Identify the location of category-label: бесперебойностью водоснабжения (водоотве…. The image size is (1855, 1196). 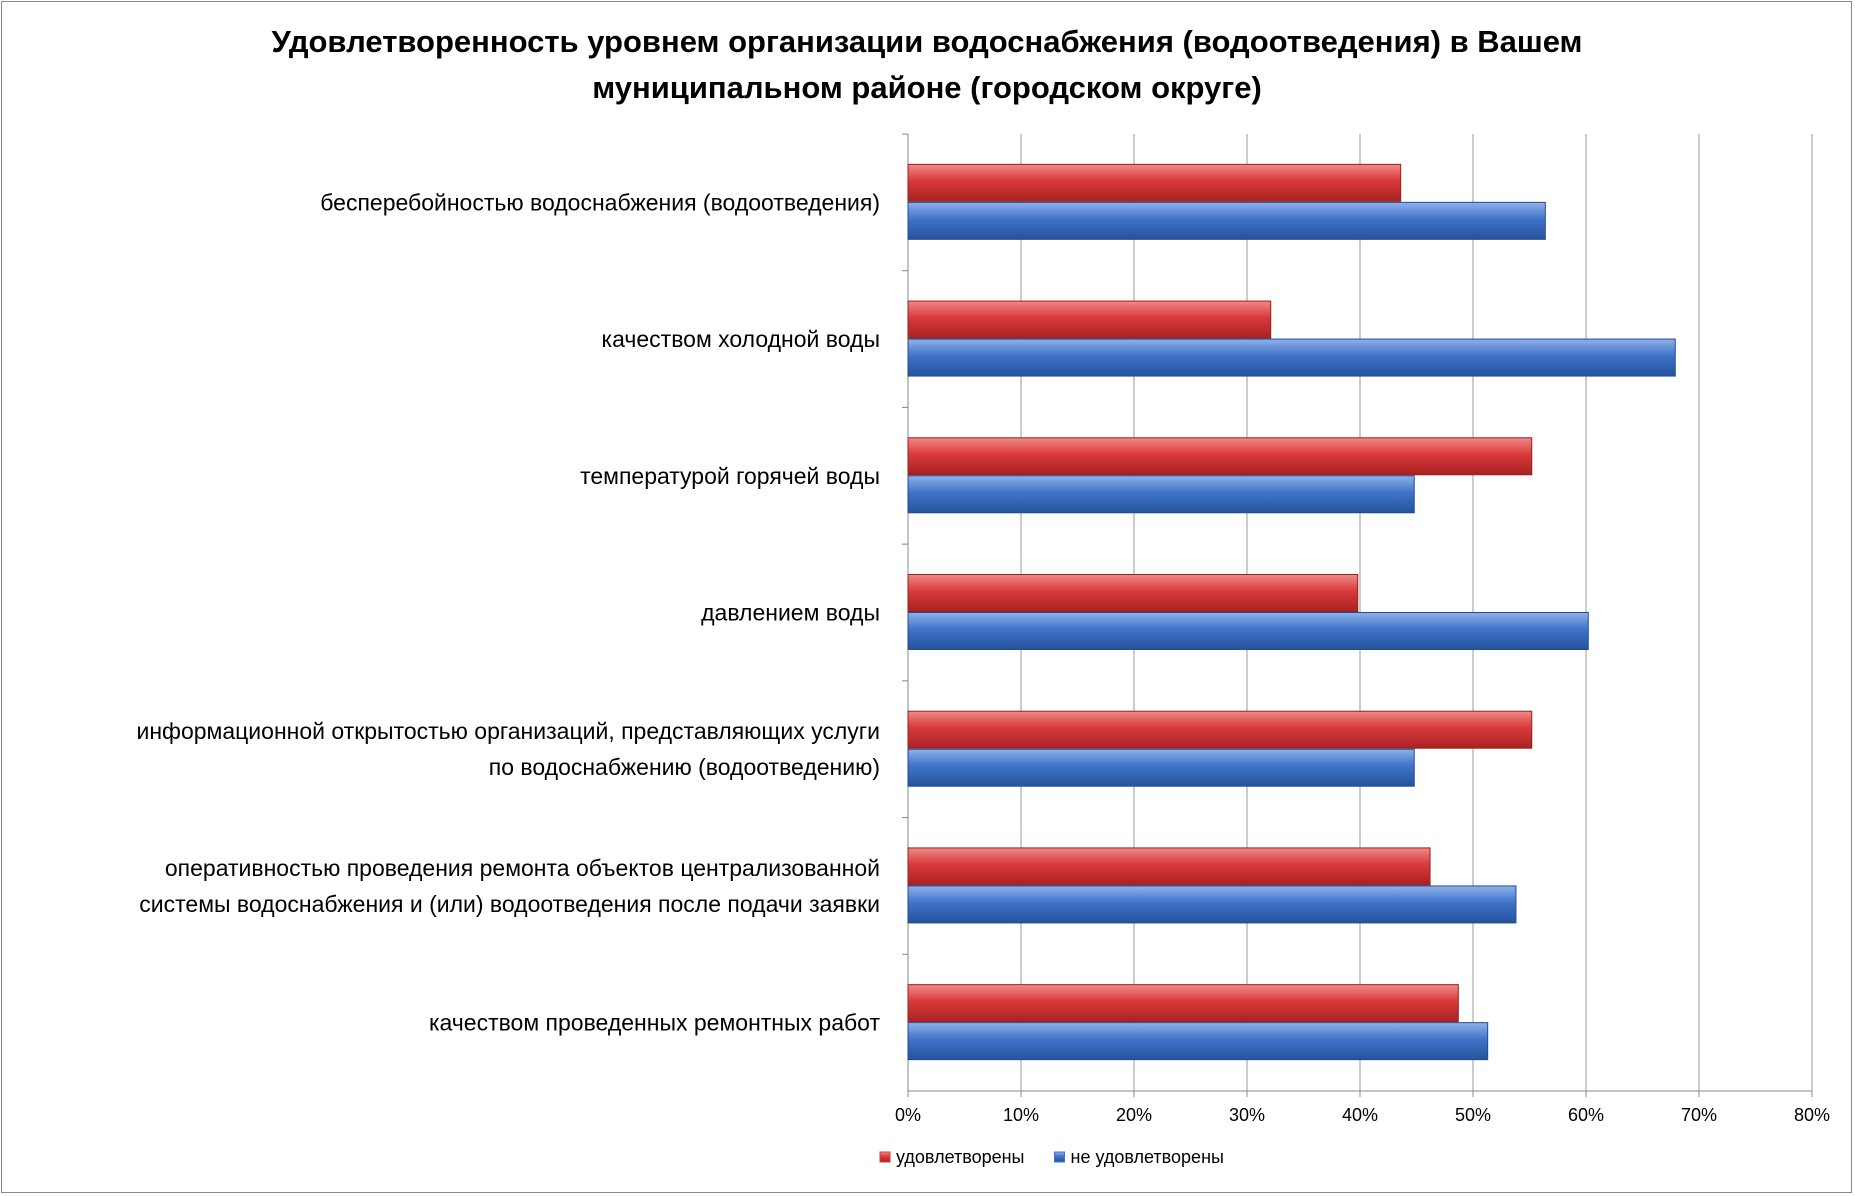
(600, 202).